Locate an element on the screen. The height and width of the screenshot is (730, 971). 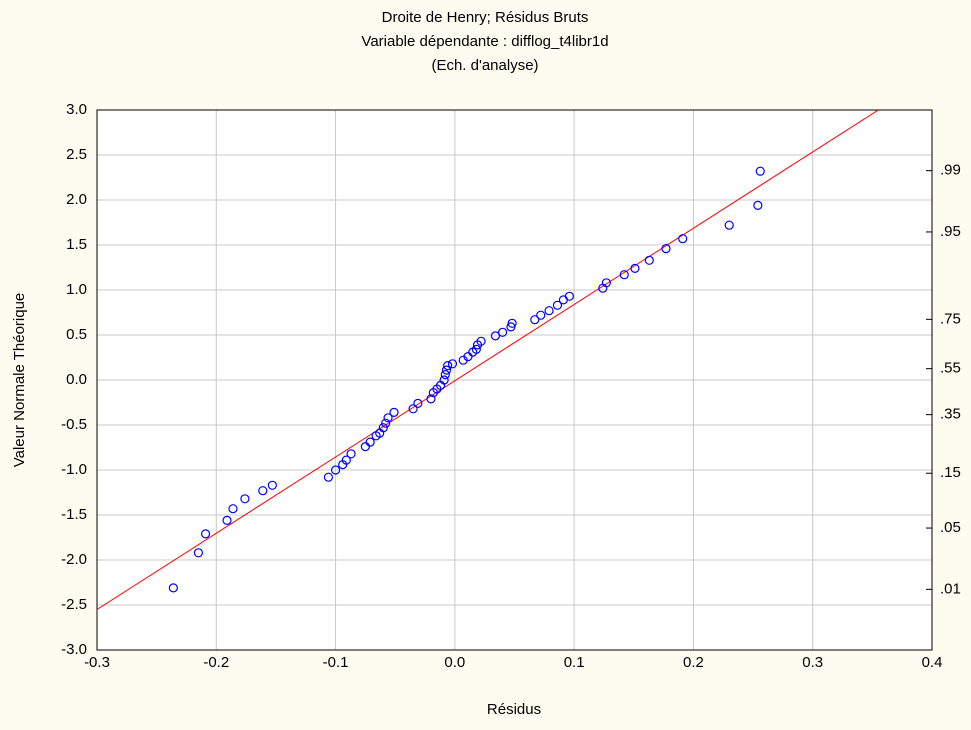
y2-tick-label: .15 is located at coordinates (950, 472).